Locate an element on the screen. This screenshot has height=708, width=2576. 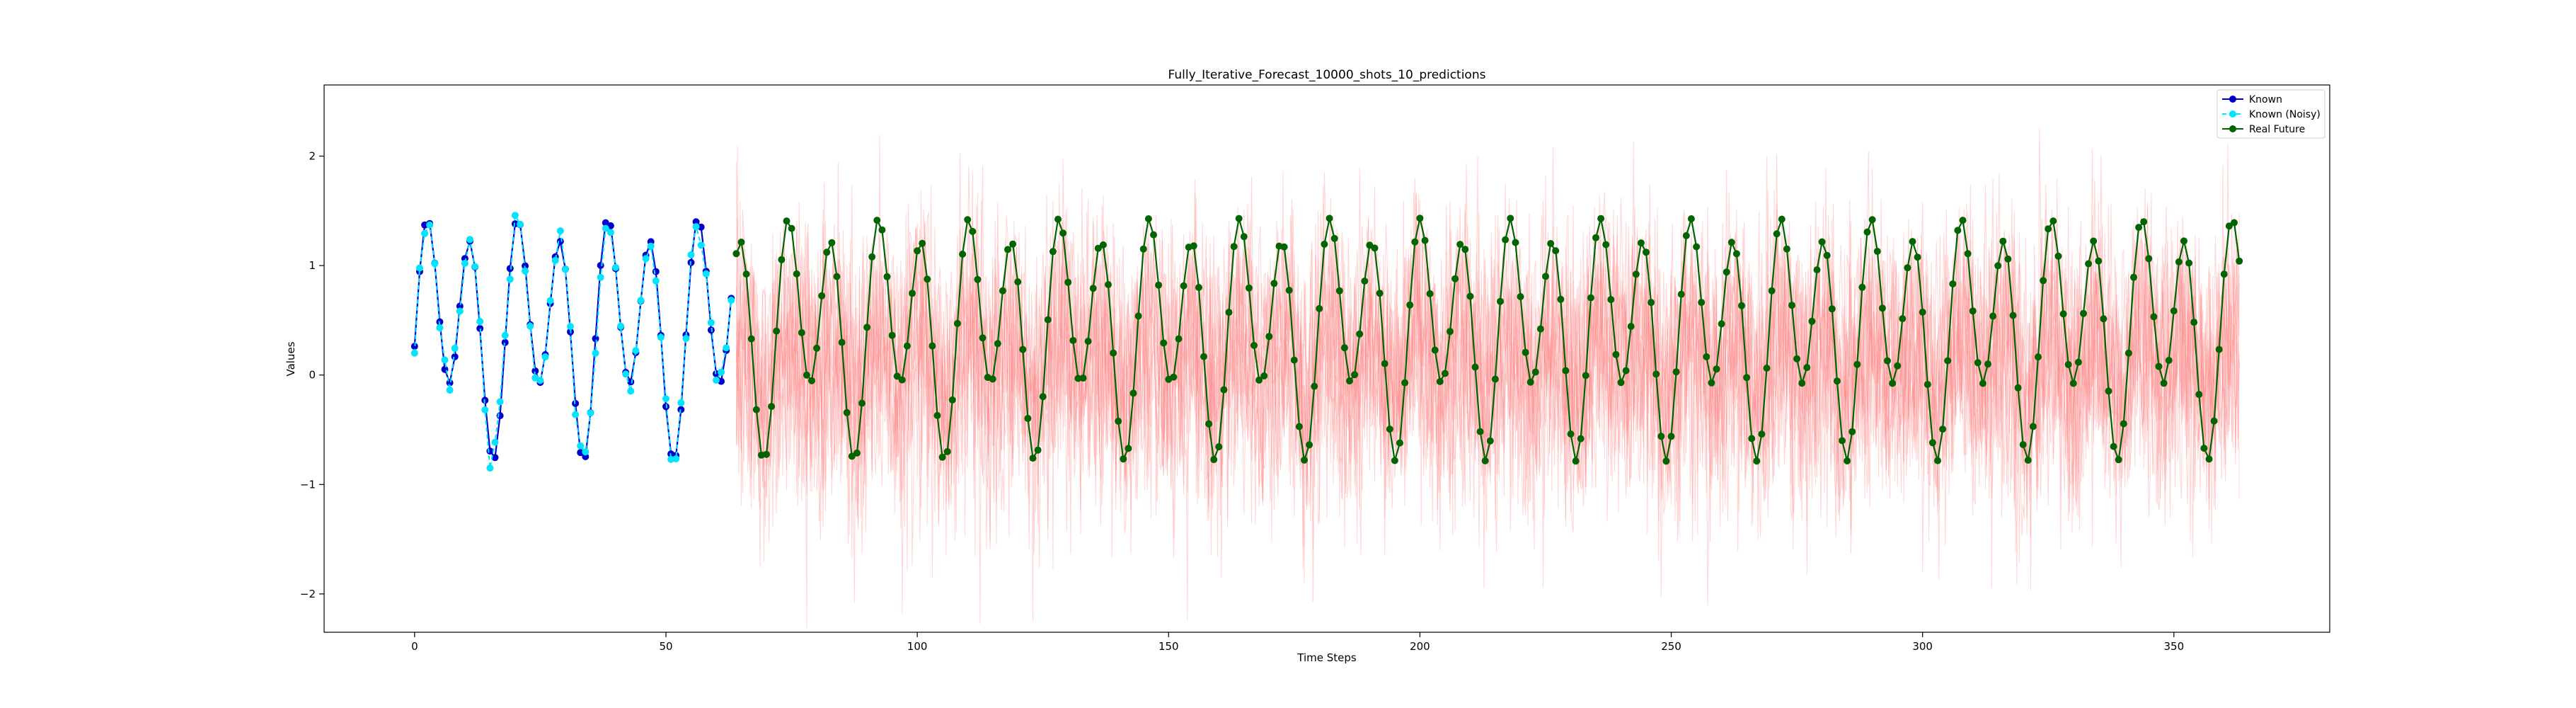
y-tick-label-1: −1 is located at coordinates (308, 484).